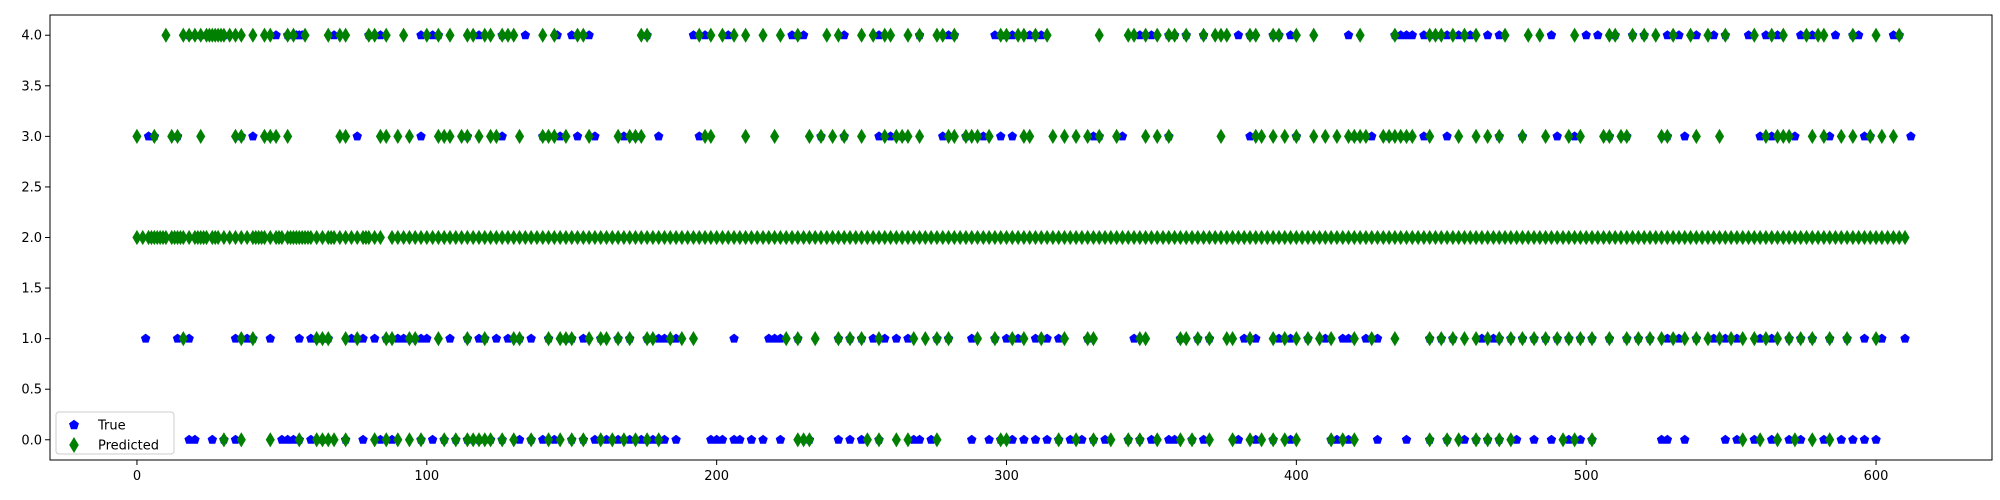 The width and height of the screenshot is (2000, 500). Describe the element at coordinates (1006, 476) in the screenshot. I see `x-tick-label: 300` at that location.